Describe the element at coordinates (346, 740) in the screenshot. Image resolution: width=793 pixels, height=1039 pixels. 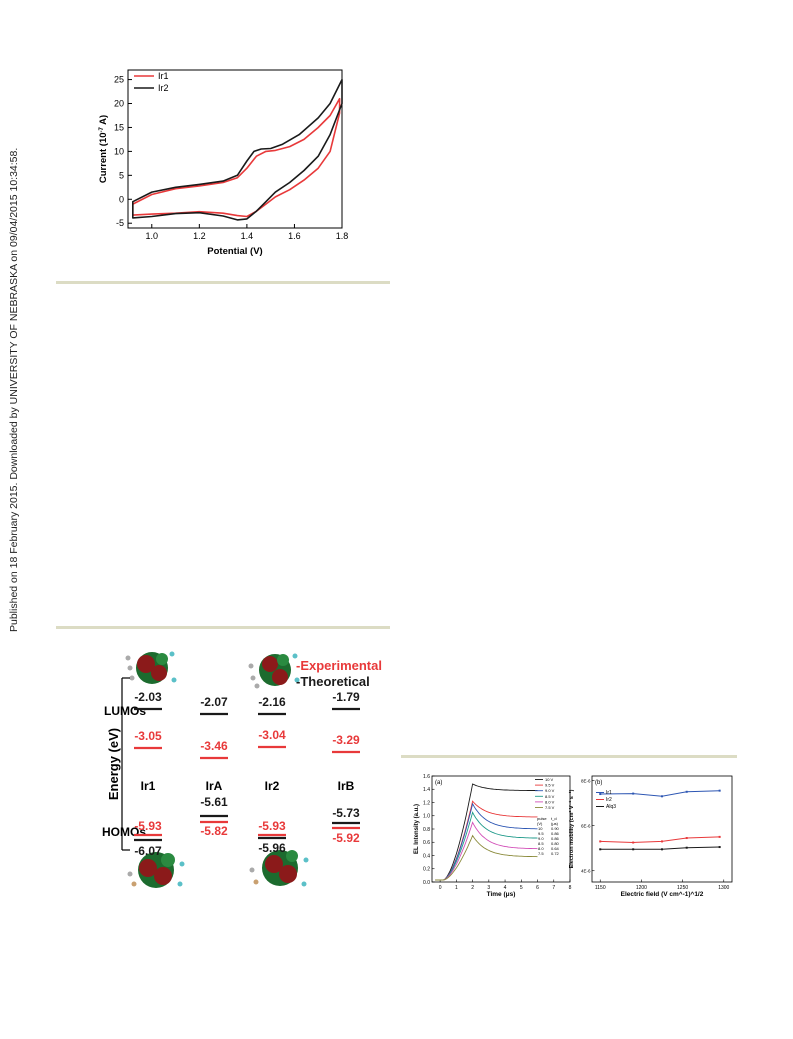
I see `energy-level-value: -3.29` at that location.